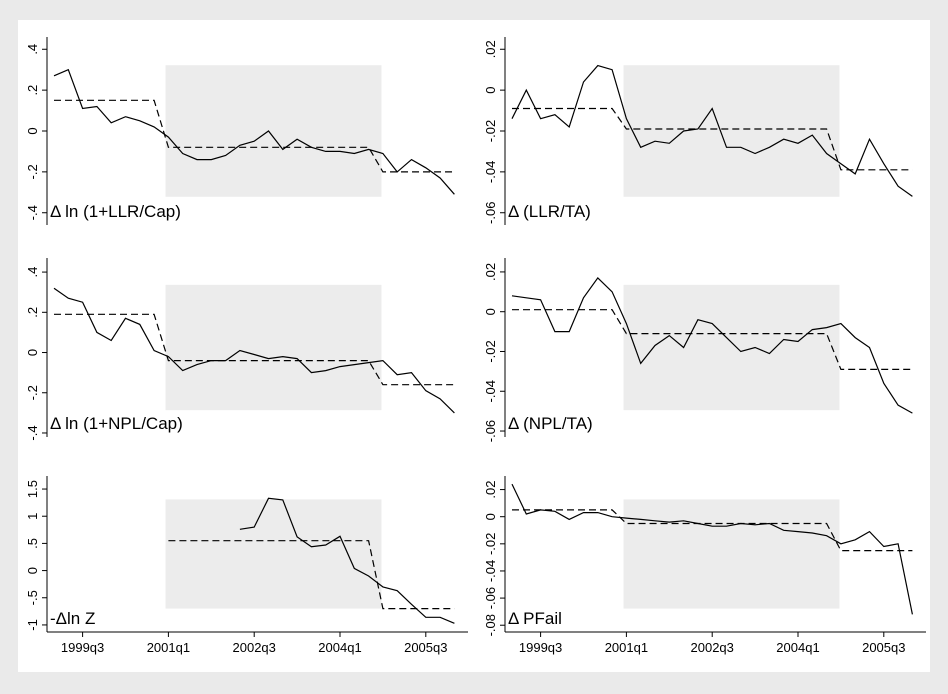 Image resolution: width=948 pixels, height=694 pixels. What do you see at coordinates (32, 625) in the screenshot?
I see `y-tick-label: -1` at bounding box center [32, 625].